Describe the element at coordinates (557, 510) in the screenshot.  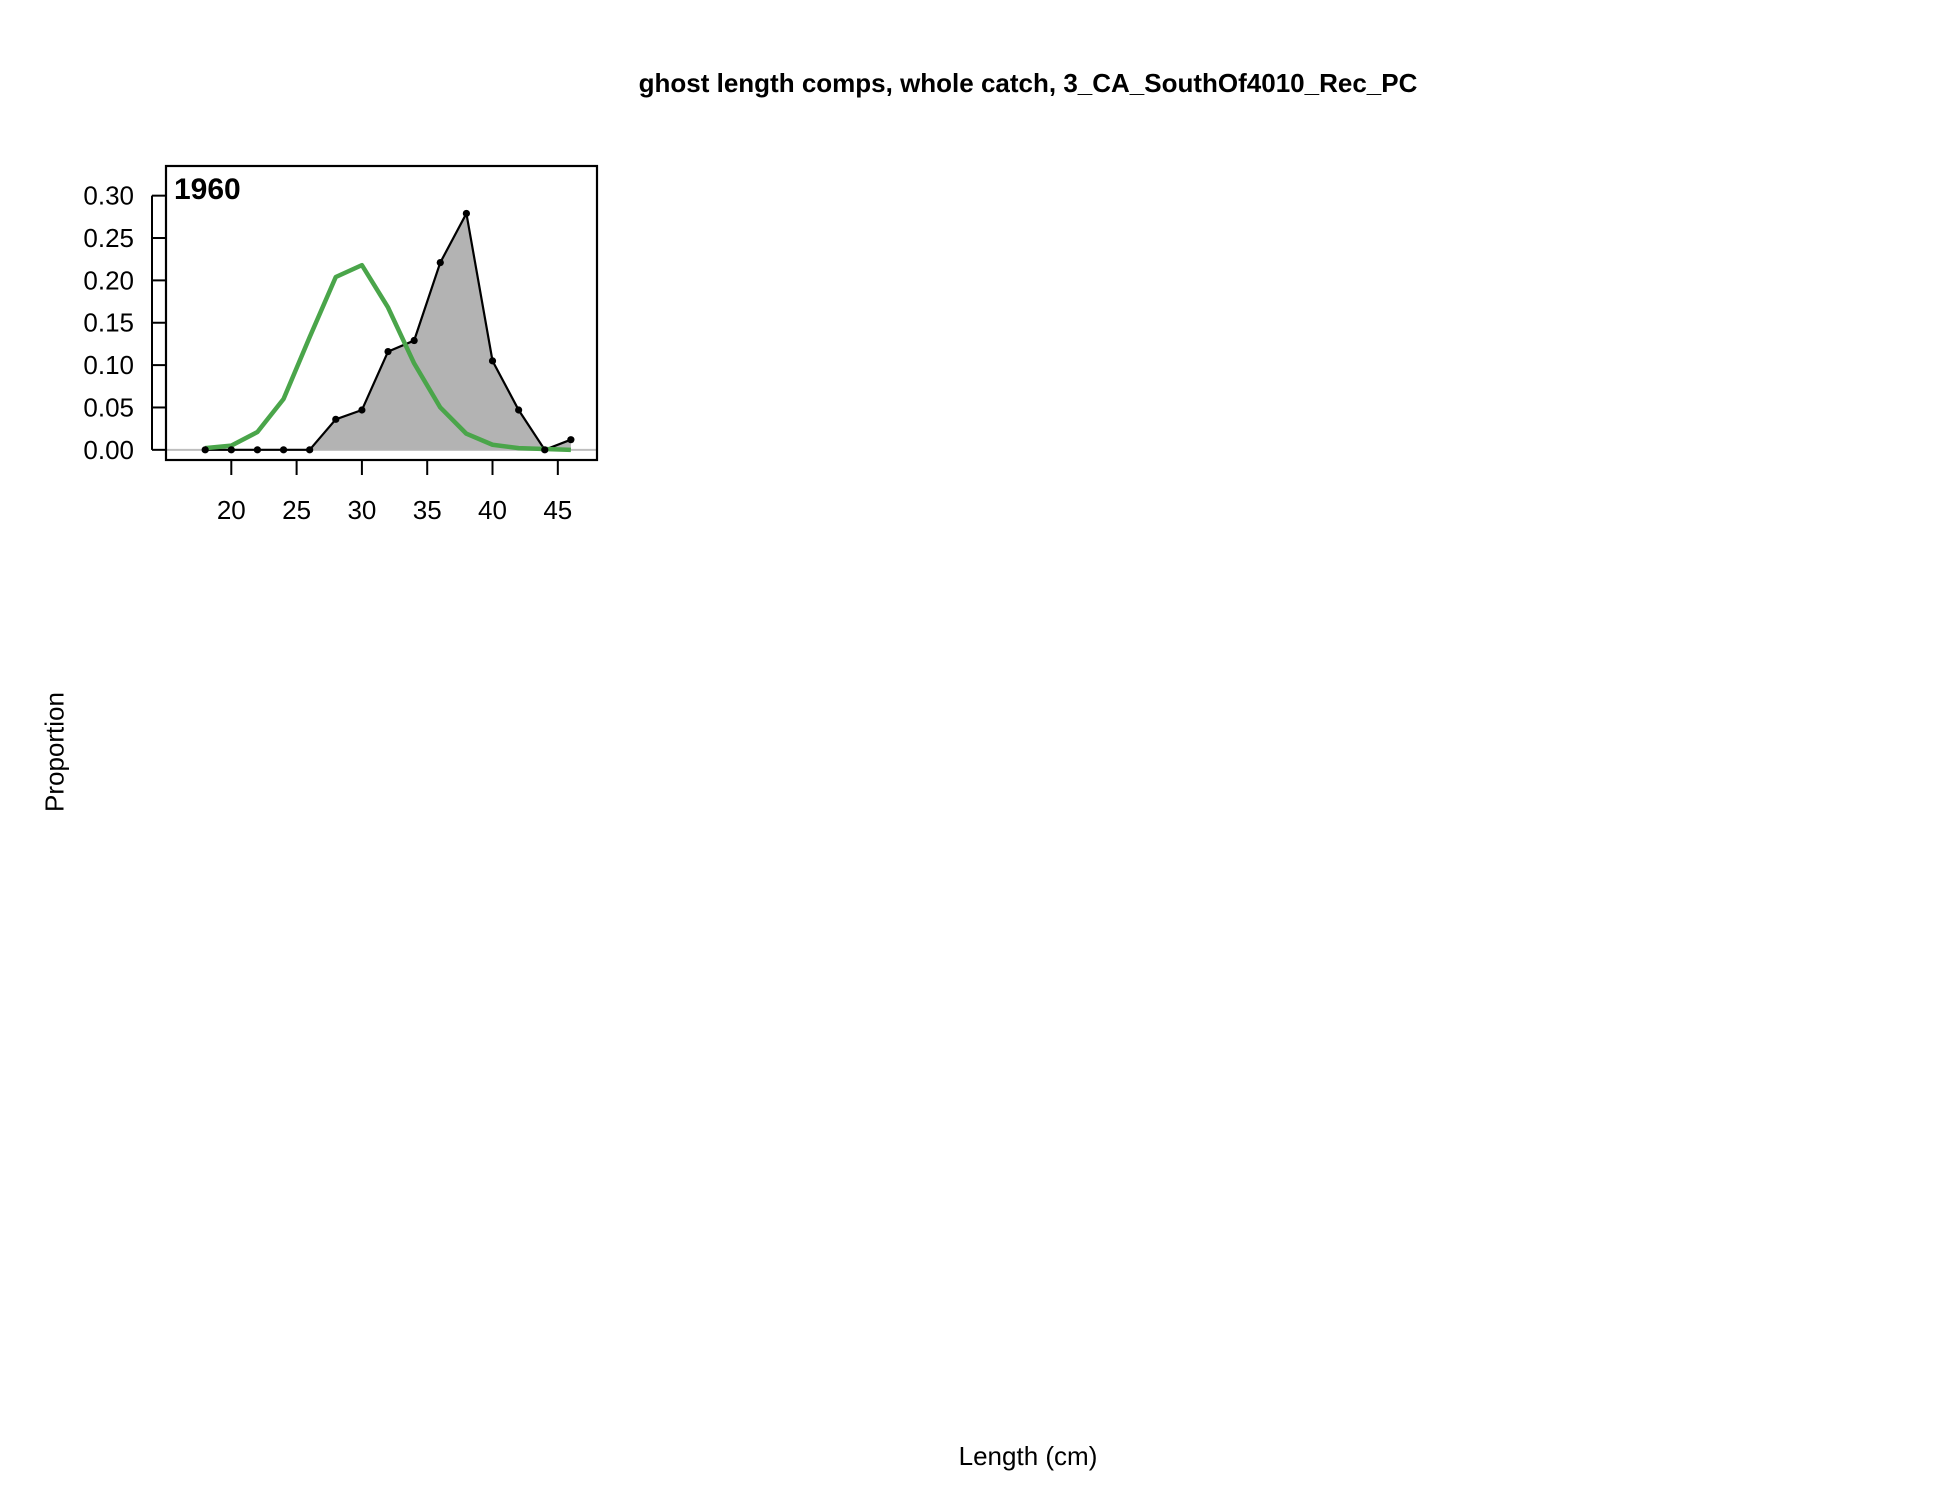
I see `x-tick-label: 45` at that location.